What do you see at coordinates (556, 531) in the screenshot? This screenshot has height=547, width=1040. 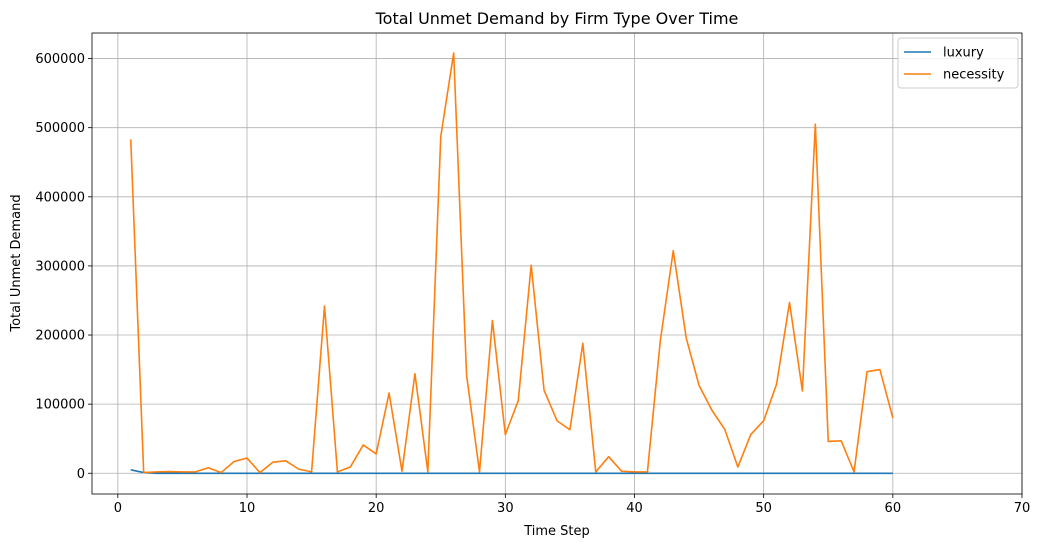 I see `x-axis-title: Time Step` at bounding box center [556, 531].